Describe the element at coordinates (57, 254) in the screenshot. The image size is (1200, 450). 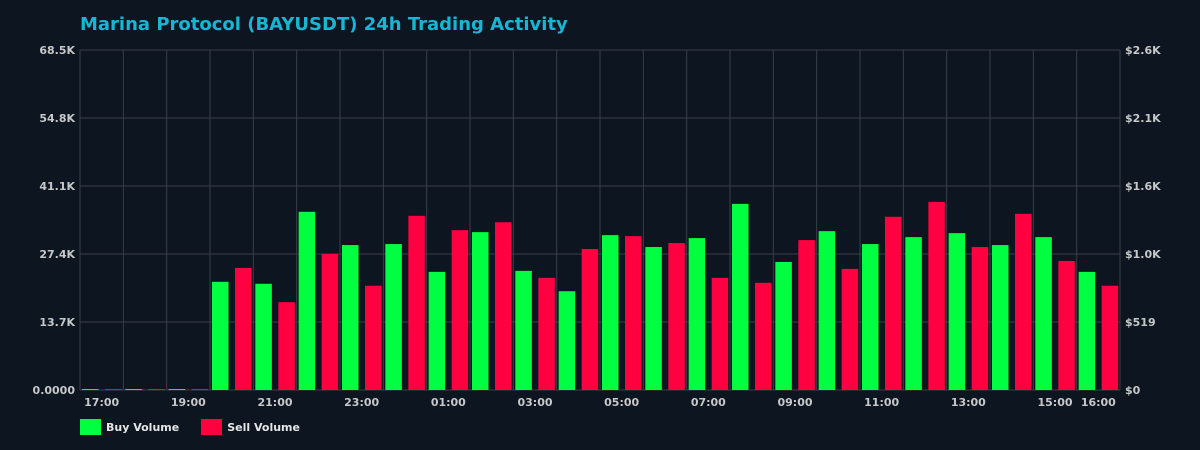
I see `y-tick-label: 27.4K` at that location.